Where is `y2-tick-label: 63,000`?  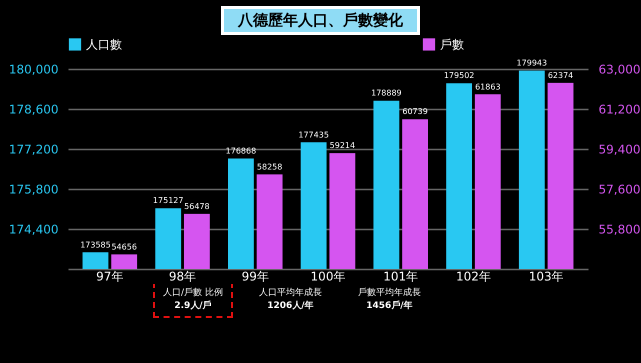 y2-tick-label: 63,000 is located at coordinates (619, 69).